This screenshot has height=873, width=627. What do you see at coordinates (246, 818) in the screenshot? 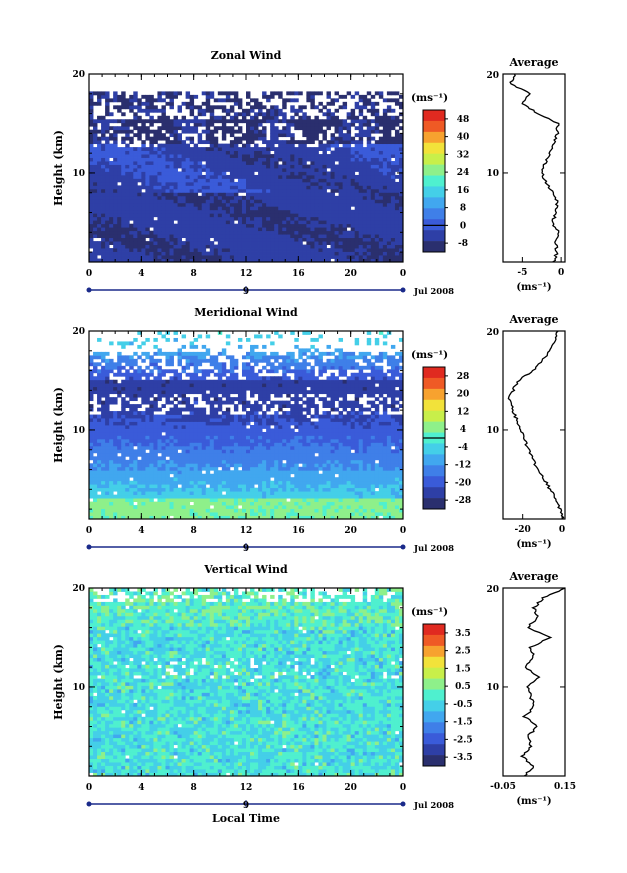
I see `x-axis-label: Local Time` at bounding box center [246, 818].